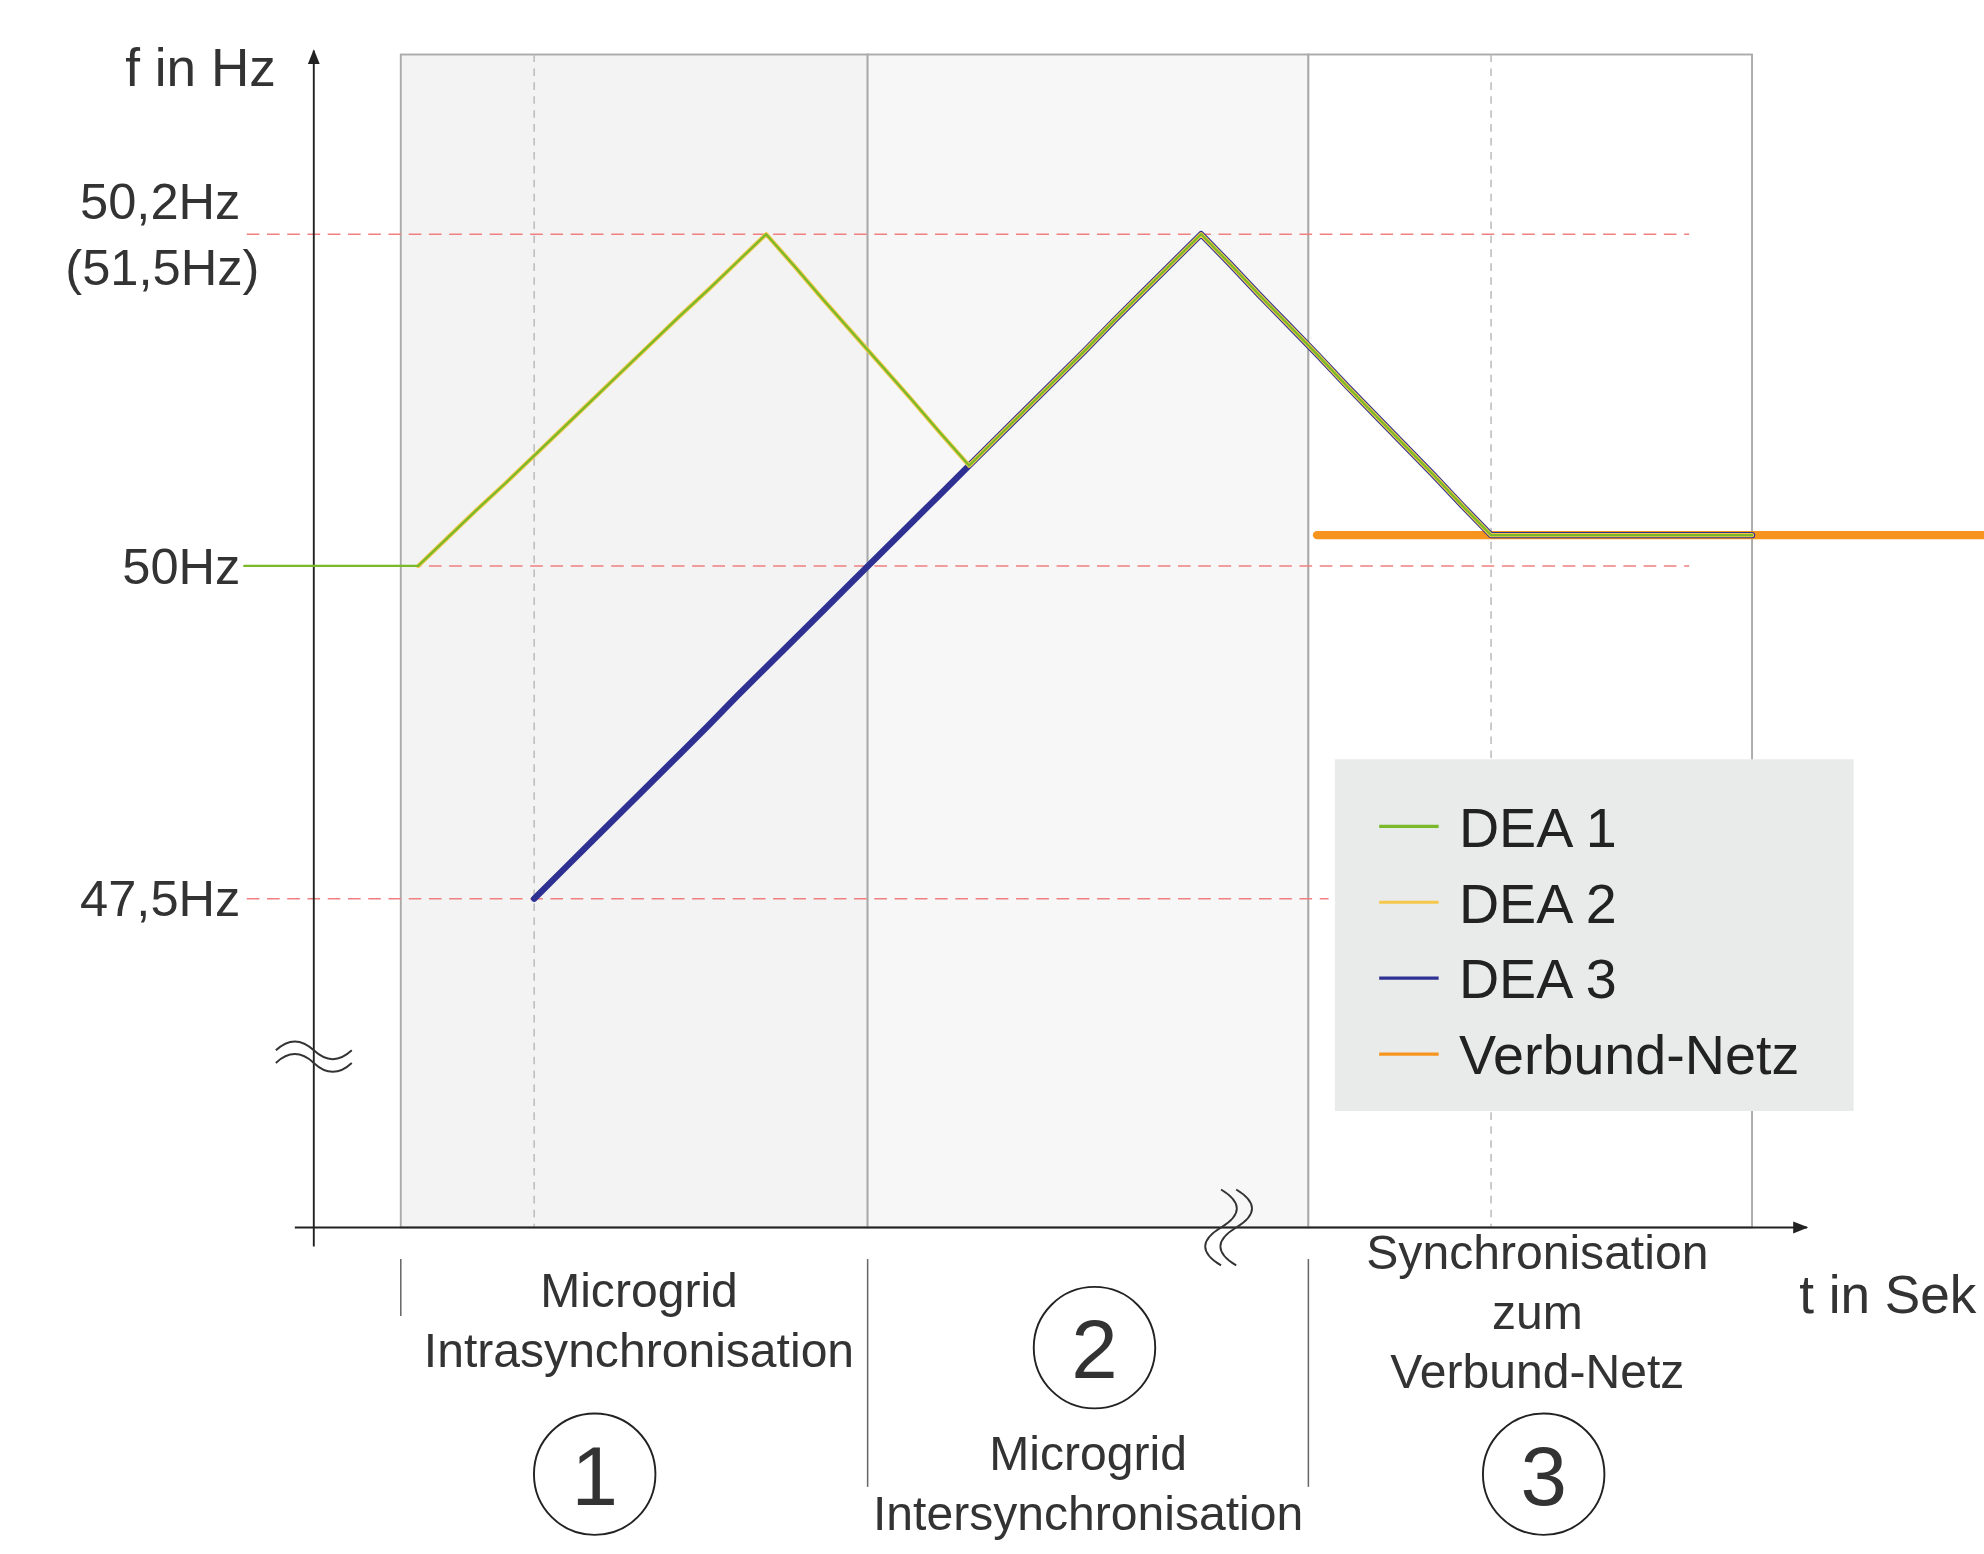 The height and width of the screenshot is (1554, 1984). I want to click on y-axis-title: f in Hz, so click(200, 68).